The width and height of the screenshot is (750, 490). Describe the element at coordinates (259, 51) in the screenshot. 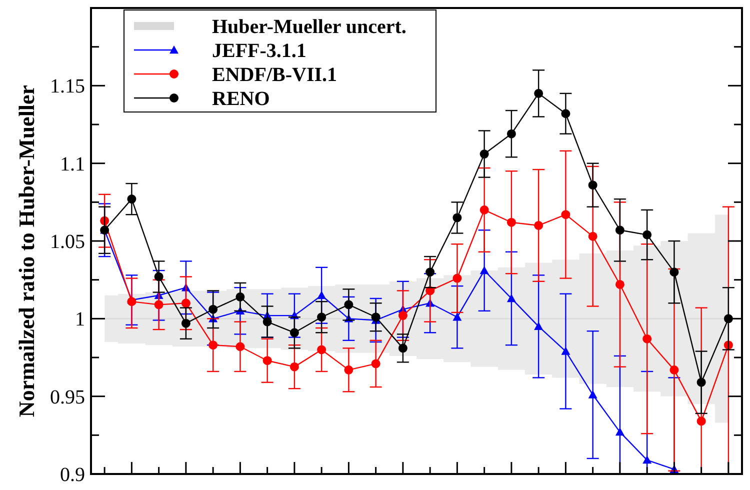

I see `legend-label: JEFF-3.1.1` at that location.